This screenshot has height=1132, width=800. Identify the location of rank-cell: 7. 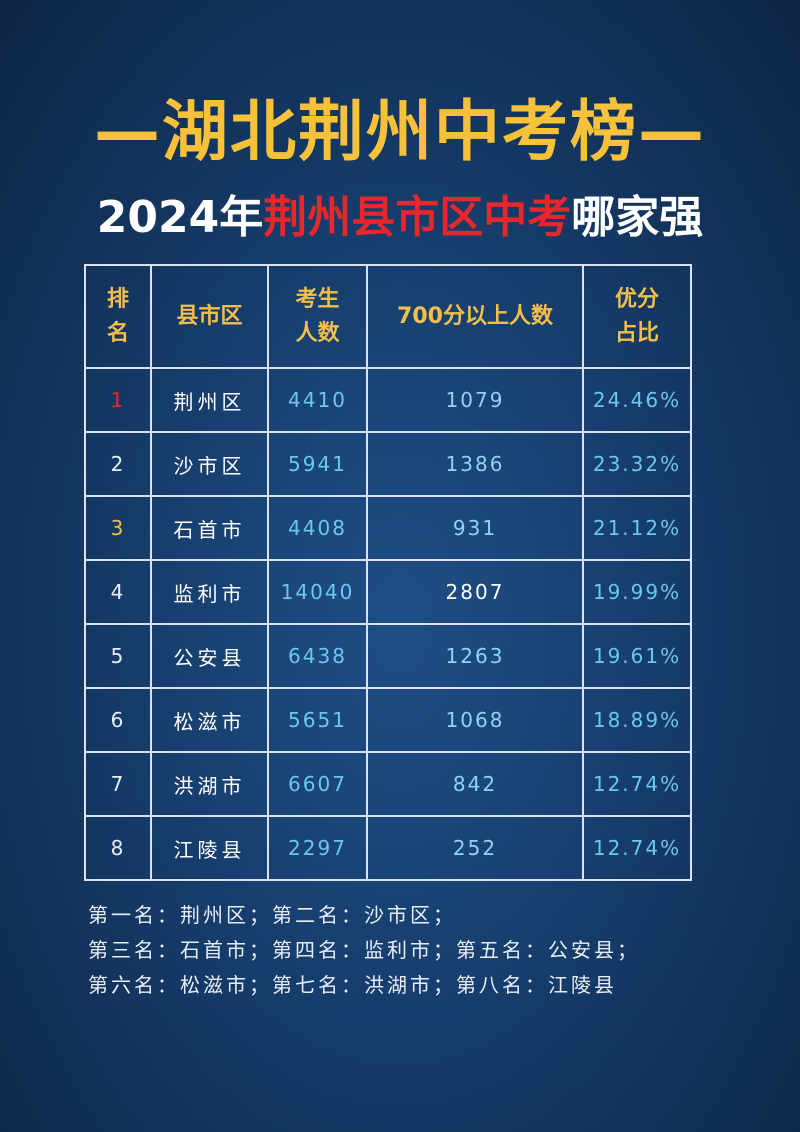
(118, 784).